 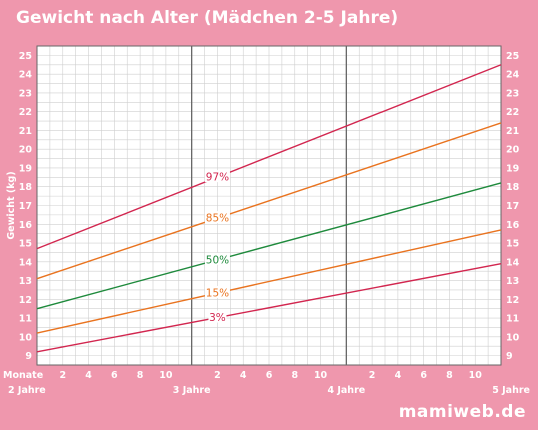 What do you see at coordinates (512, 319) in the screenshot?
I see `y-tick-label-right: 11` at bounding box center [512, 319].